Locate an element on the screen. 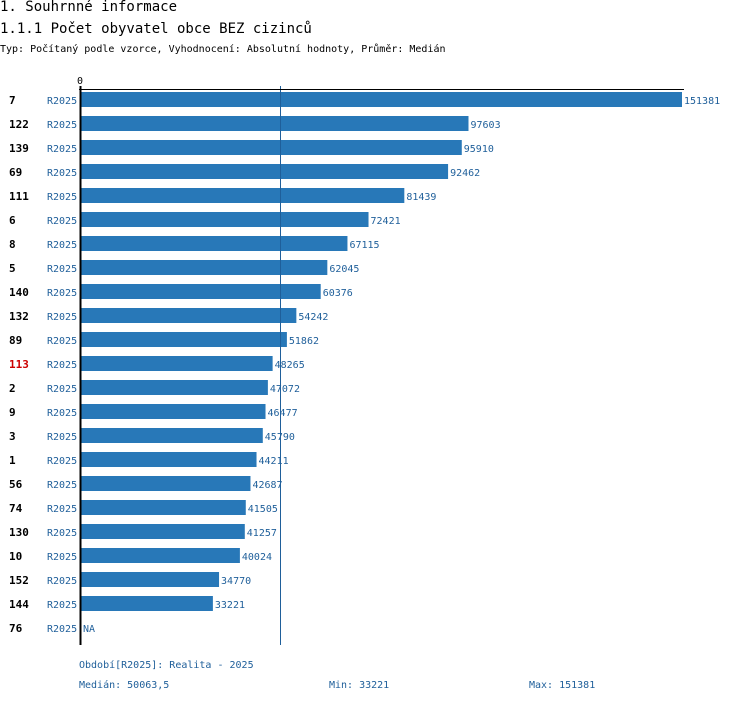  value-label: 41257 is located at coordinates (262, 533).